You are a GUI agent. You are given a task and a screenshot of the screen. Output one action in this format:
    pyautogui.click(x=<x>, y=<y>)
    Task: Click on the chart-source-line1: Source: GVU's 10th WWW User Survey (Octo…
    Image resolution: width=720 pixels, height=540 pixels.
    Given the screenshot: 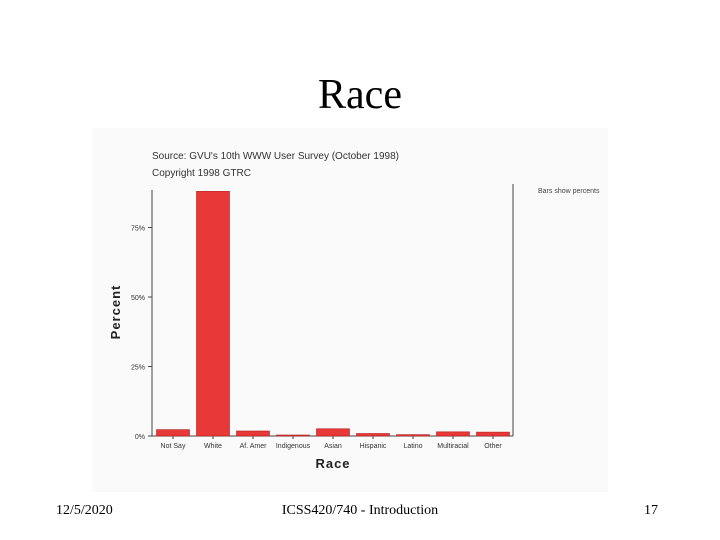 What is the action you would take?
    pyautogui.click(x=275, y=156)
    